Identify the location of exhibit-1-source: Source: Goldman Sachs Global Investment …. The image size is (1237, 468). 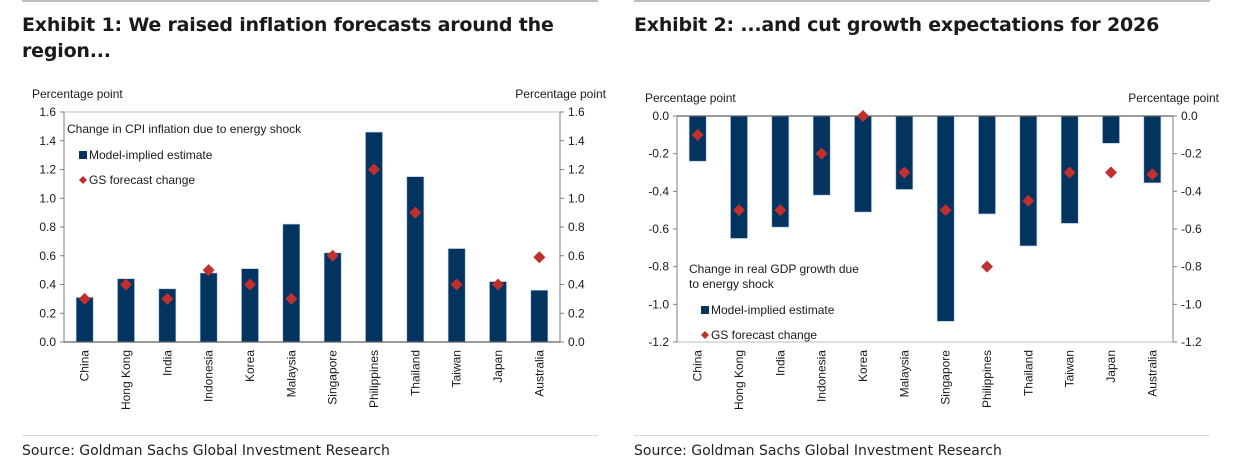
(206, 451).